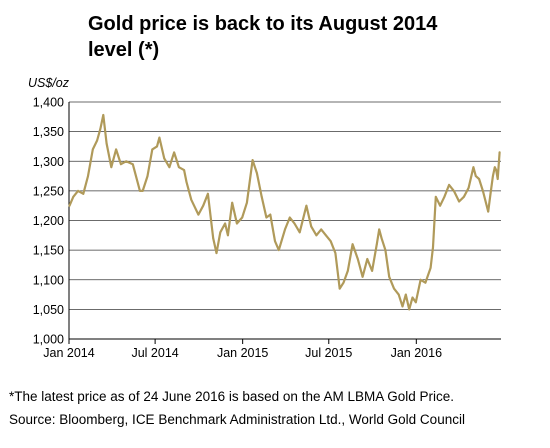 The width and height of the screenshot is (550, 448). I want to click on chart-title-line-1: Gold price is back to its August 2014, so click(263, 24).